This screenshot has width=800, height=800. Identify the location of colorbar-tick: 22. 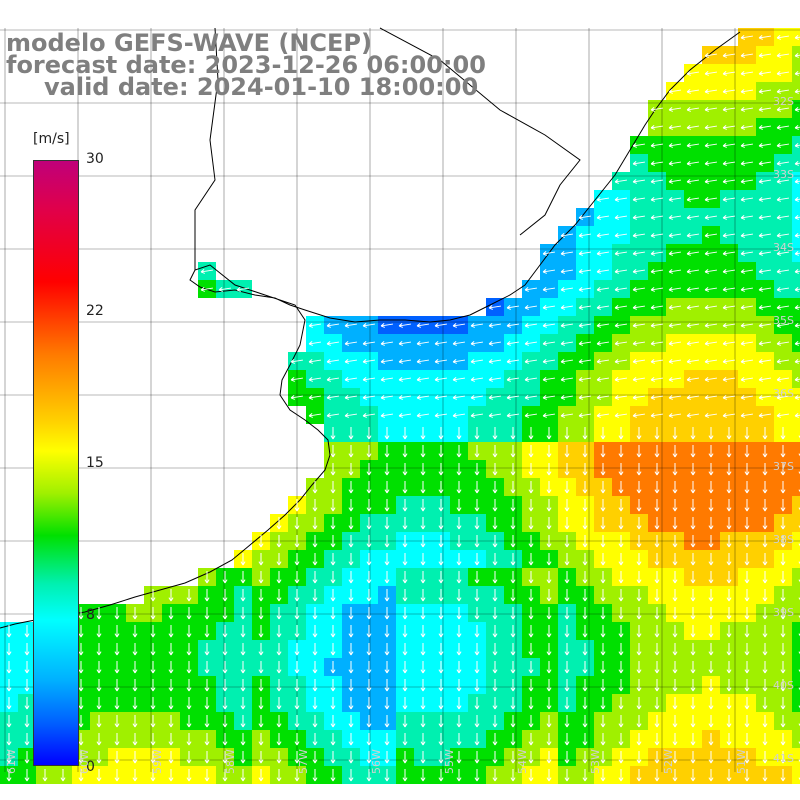
(95, 311).